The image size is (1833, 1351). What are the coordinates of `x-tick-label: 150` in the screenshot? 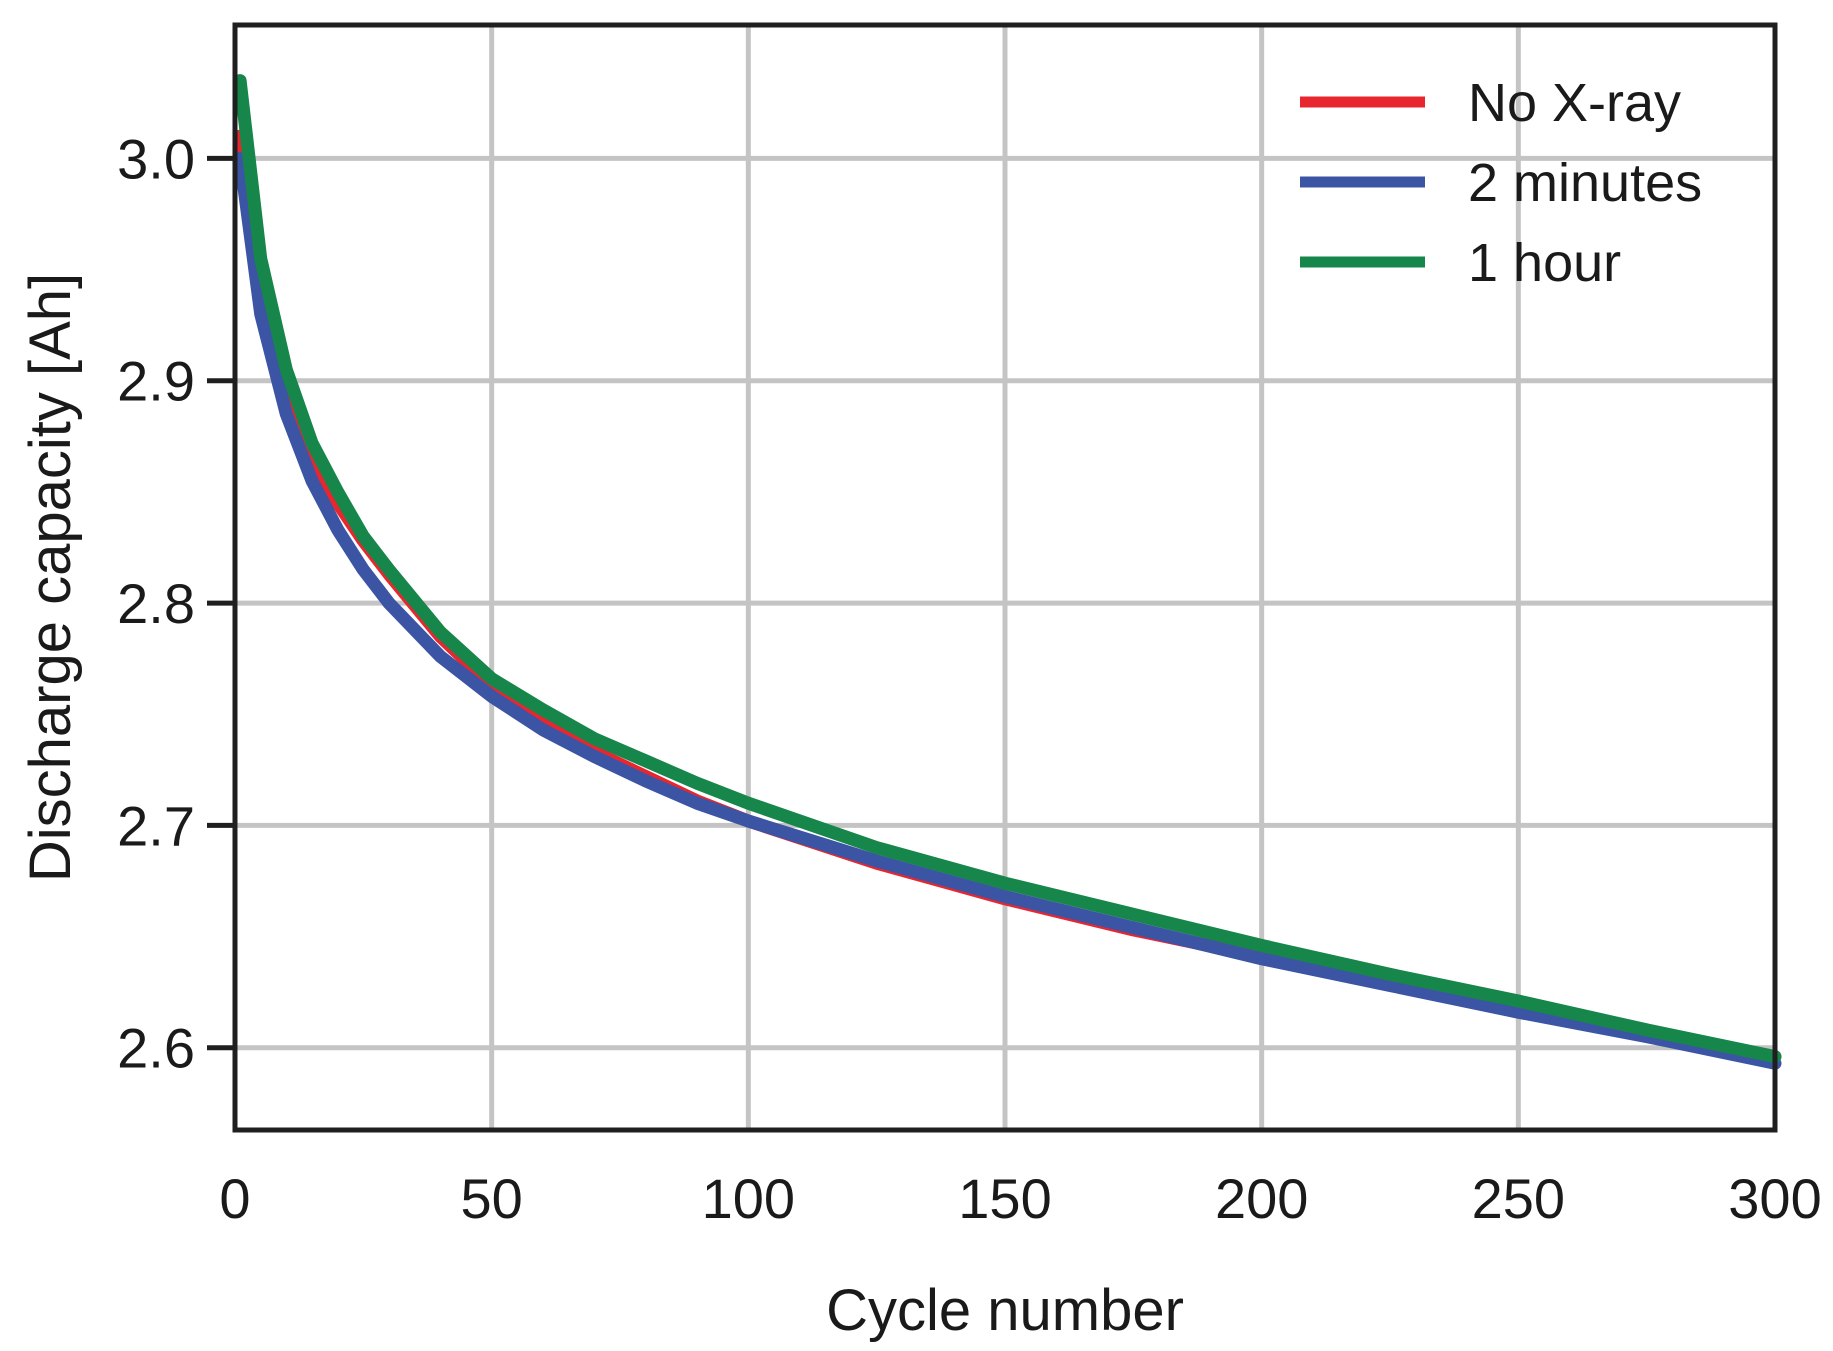 It's located at (1004, 1198).